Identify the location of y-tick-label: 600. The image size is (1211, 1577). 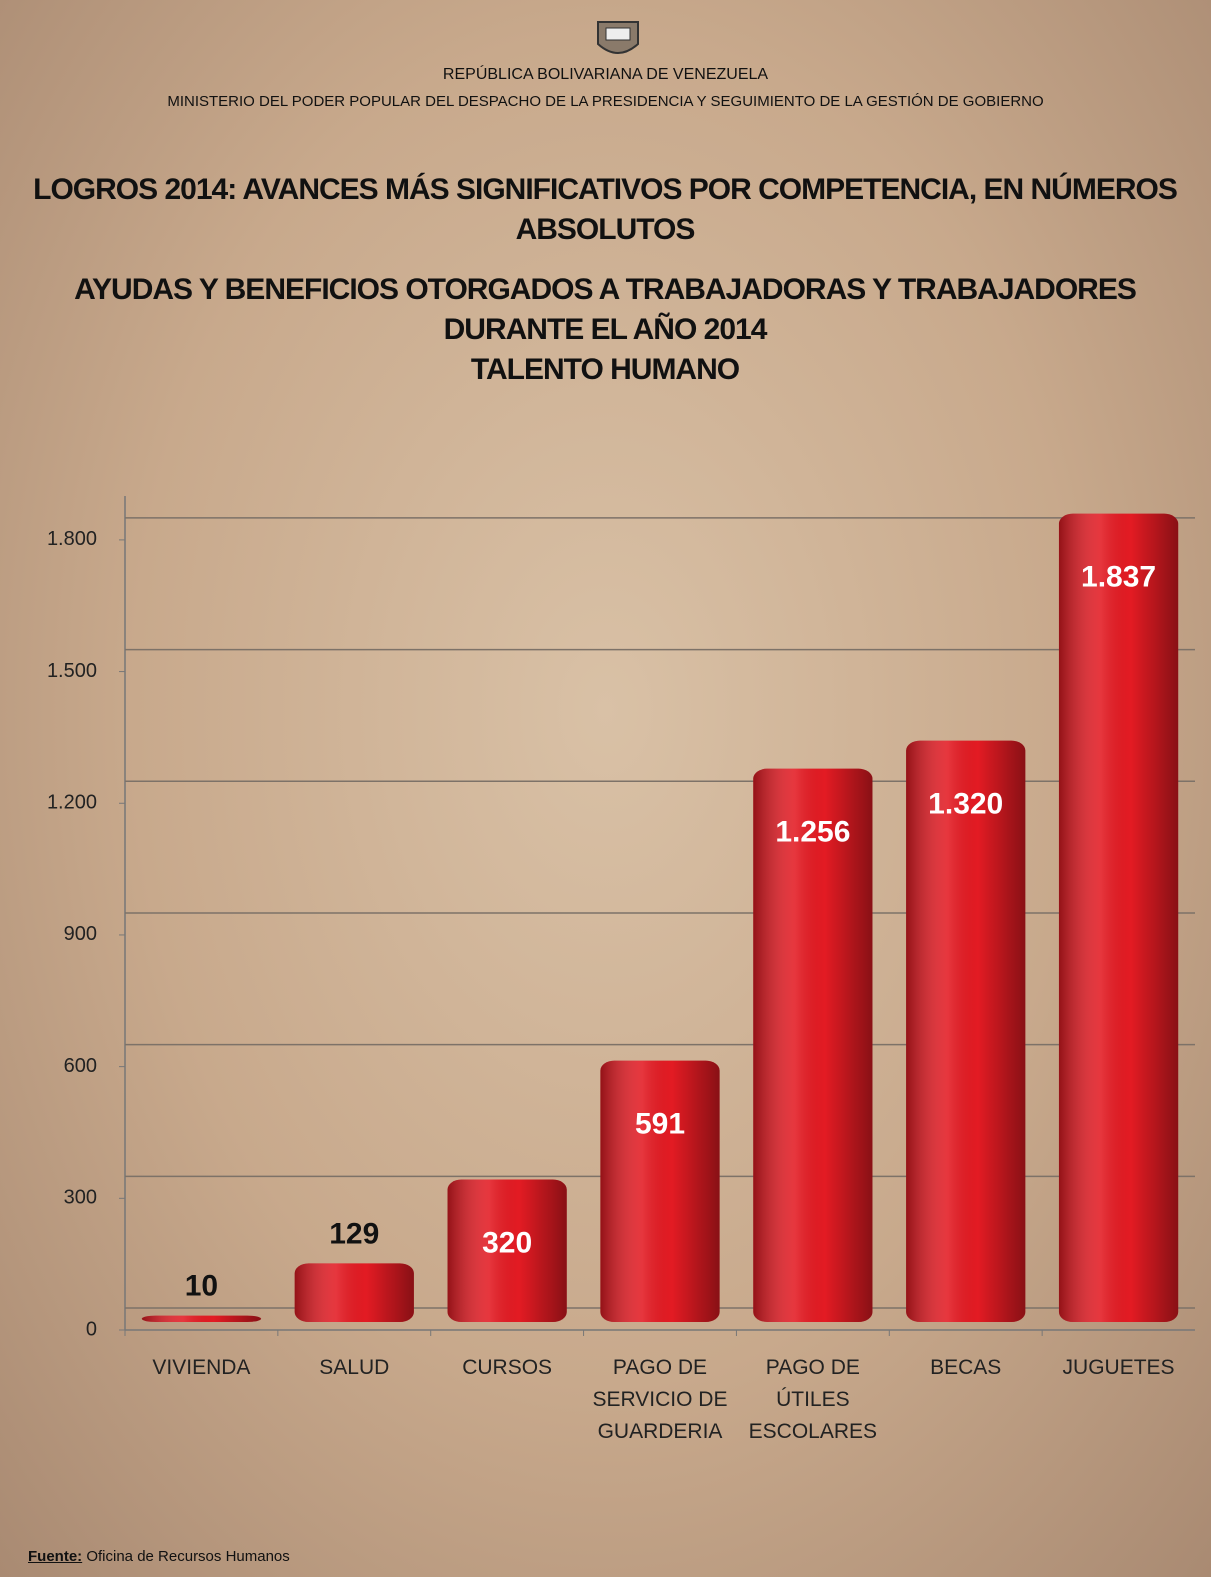
(80, 1066).